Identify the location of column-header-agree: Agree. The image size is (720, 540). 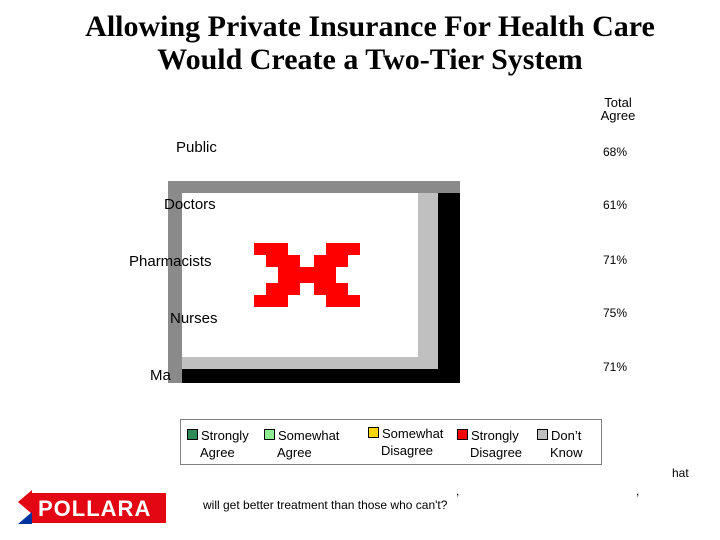
(618, 115).